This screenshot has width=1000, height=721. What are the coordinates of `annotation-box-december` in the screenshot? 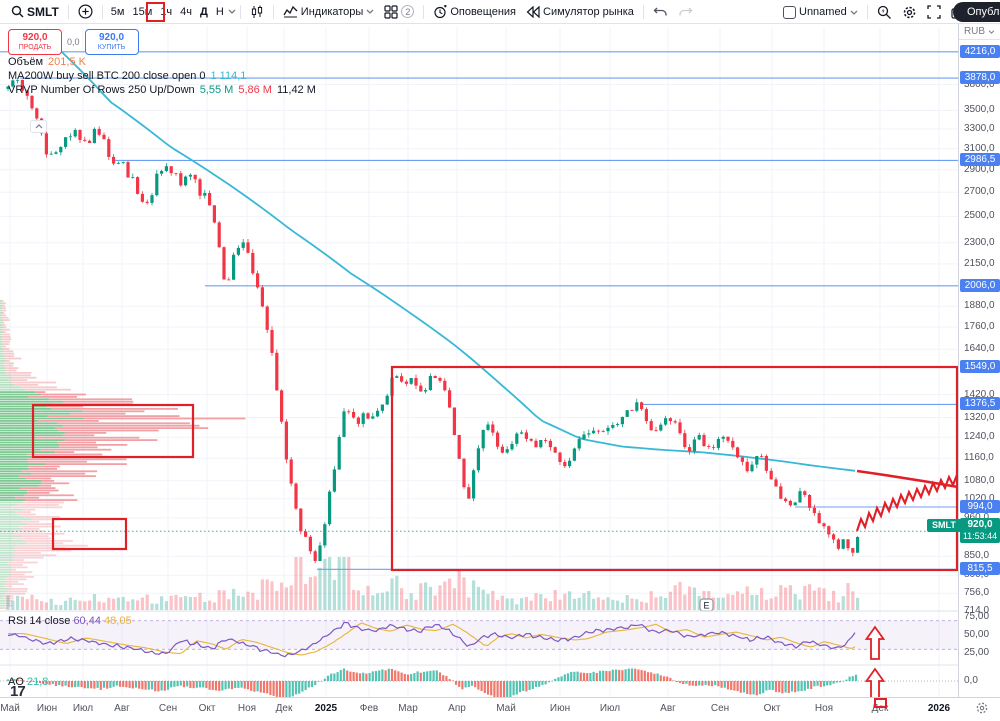 It's located at (880, 703).